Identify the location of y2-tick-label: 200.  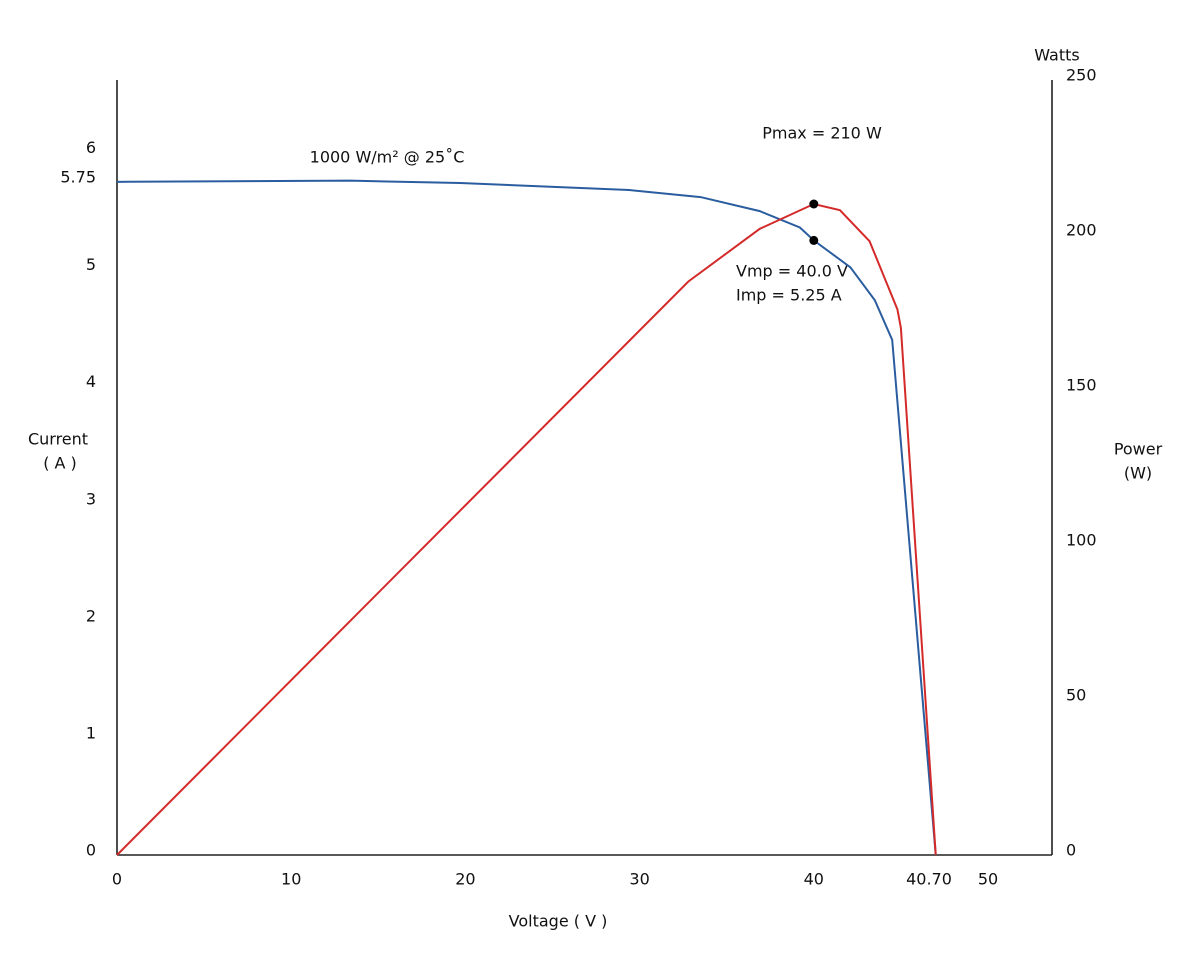
(1081, 230).